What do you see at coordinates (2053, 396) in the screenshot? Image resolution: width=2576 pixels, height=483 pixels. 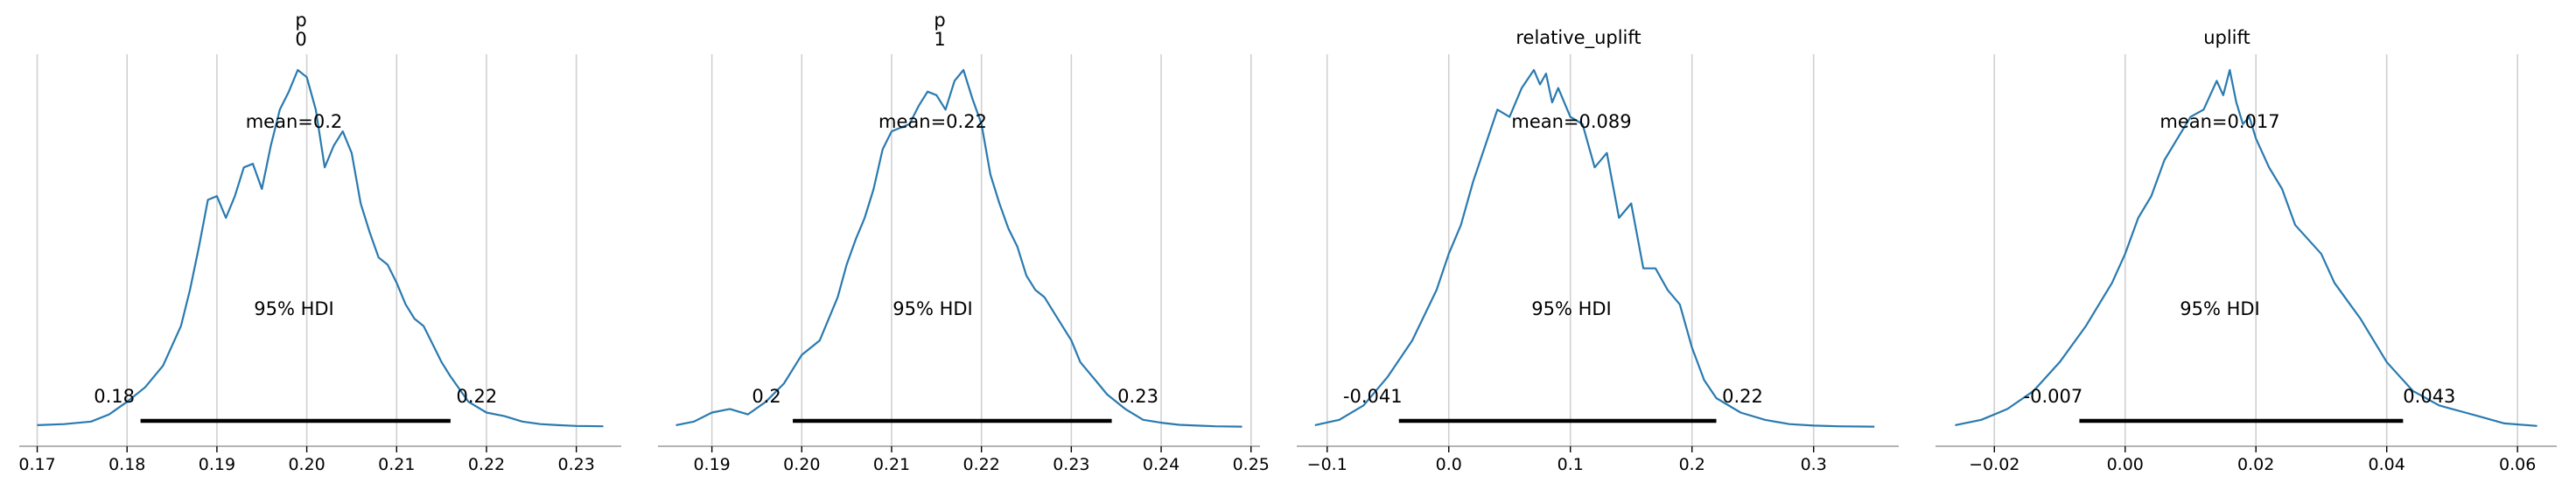 I see `hdi-low-label: -0.007` at bounding box center [2053, 396].